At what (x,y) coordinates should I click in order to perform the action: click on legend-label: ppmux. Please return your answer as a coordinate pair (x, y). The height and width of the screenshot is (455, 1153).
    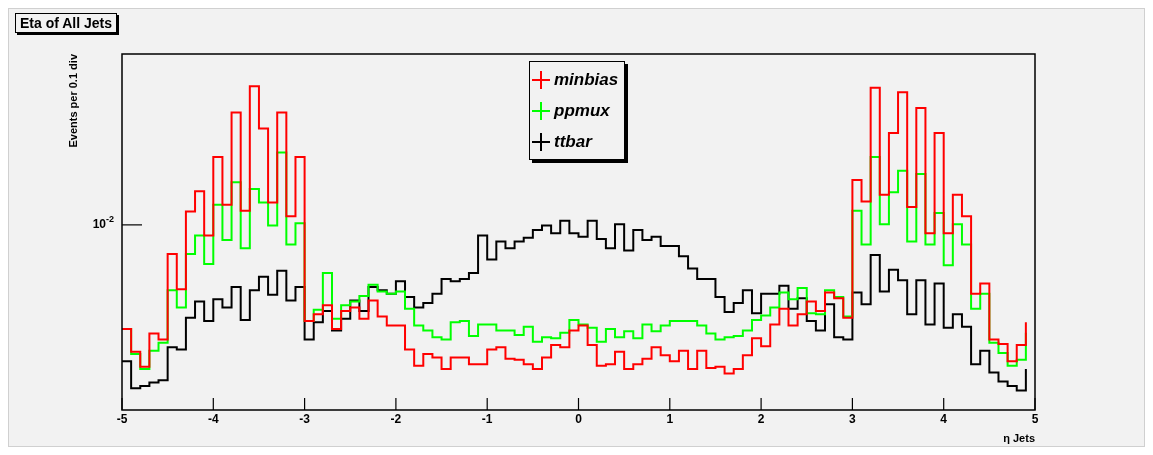
    Looking at the image, I should click on (582, 110).